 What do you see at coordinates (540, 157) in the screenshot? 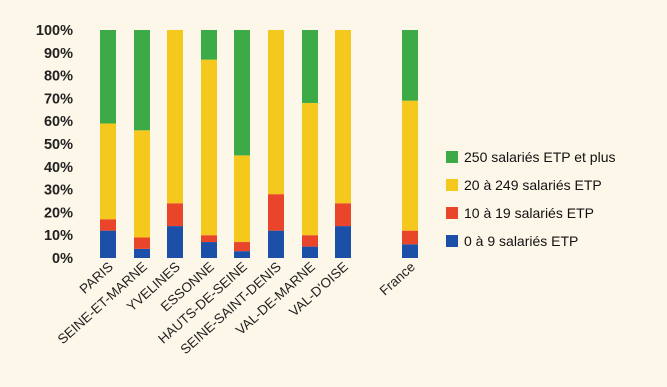
I see `legend-label: 250 salariés ETP et plus` at bounding box center [540, 157].